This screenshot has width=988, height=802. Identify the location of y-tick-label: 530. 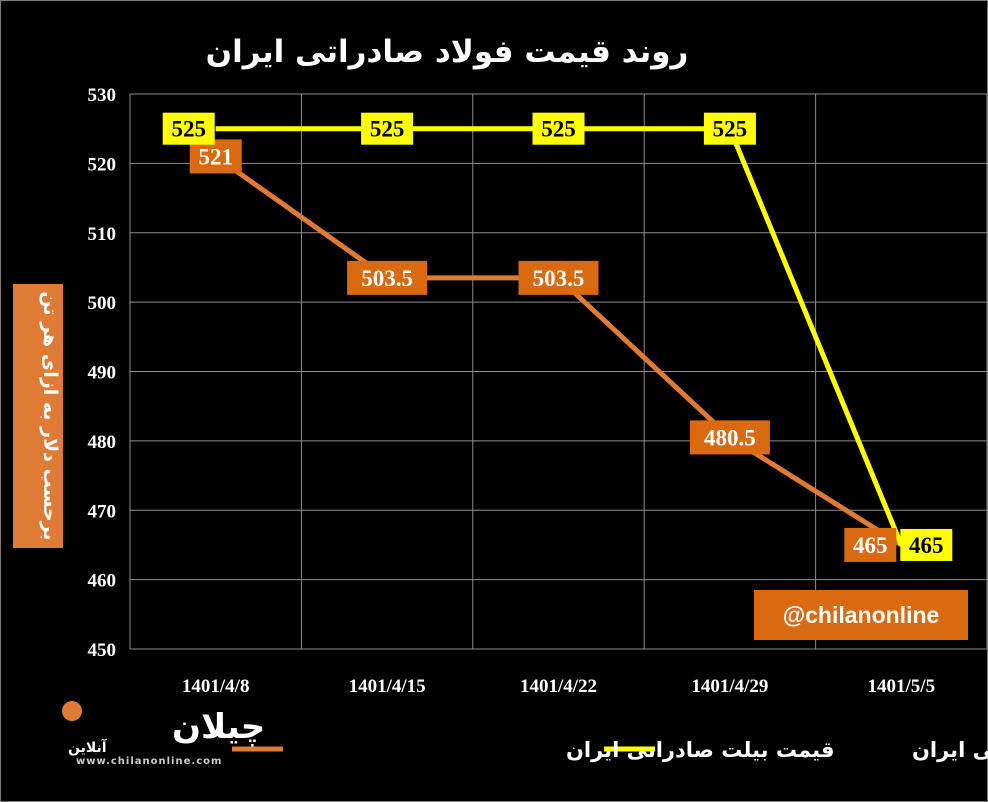
(102, 95).